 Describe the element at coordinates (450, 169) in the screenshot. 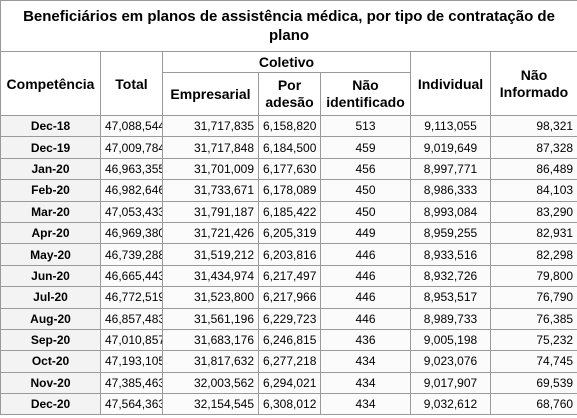

I see `table-cell: 8,997,771` at that location.